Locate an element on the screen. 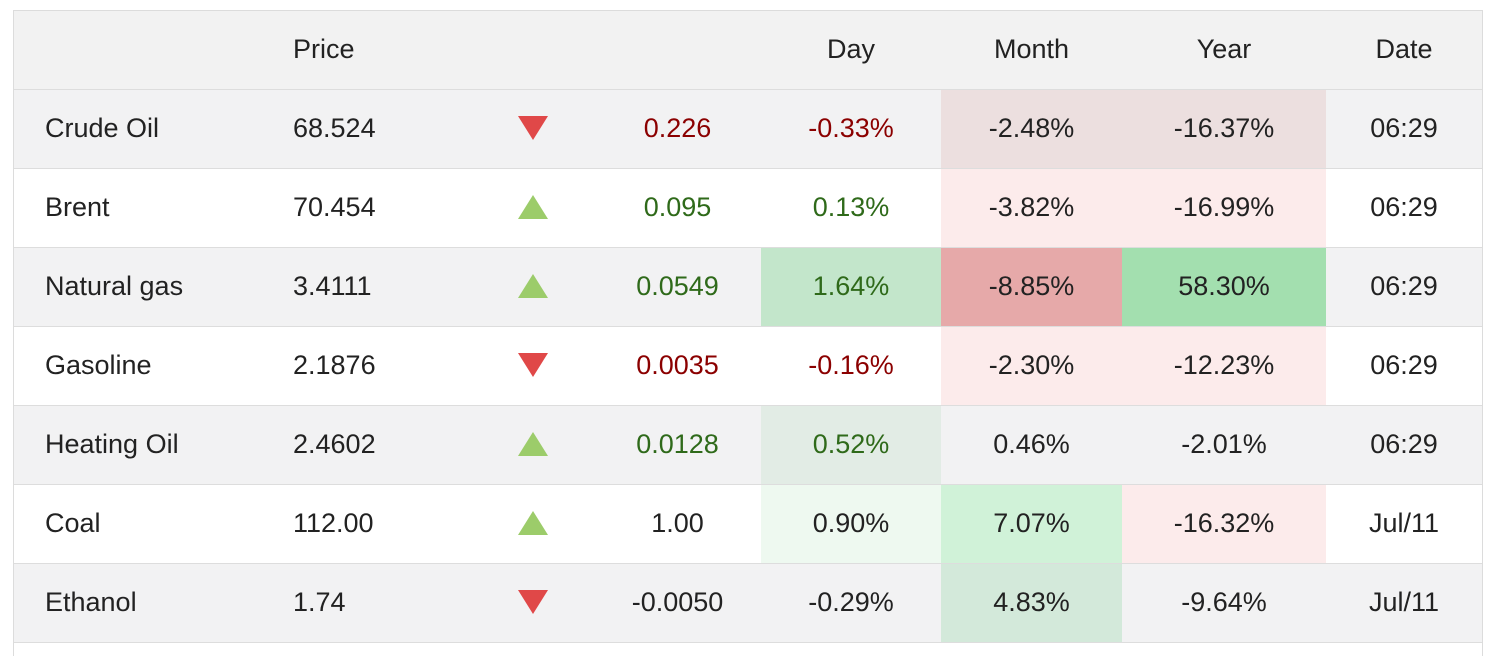 This screenshot has height=656, width=1492. month-change-cell: -3.82% is located at coordinates (1031, 208).